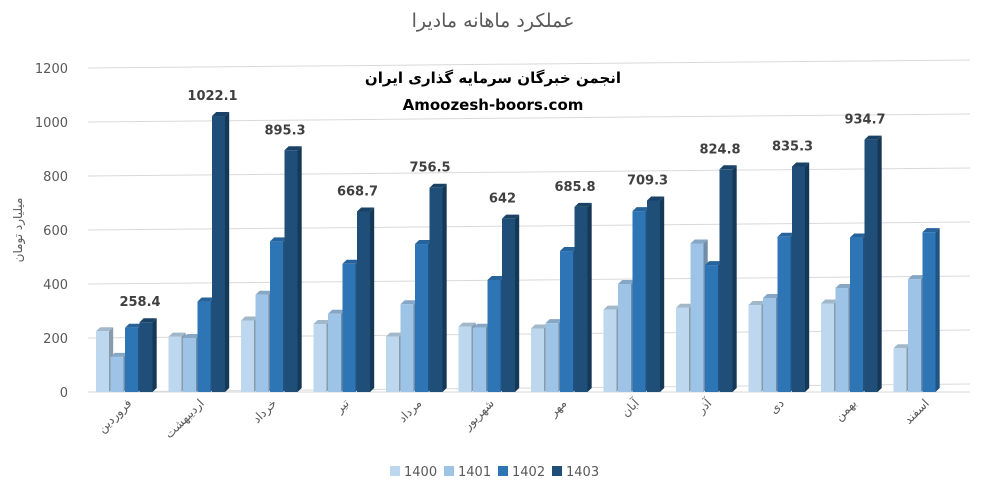 This screenshot has width=996, height=491. Describe the element at coordinates (429, 168) in the screenshot. I see `data-label: 756.5` at that location.